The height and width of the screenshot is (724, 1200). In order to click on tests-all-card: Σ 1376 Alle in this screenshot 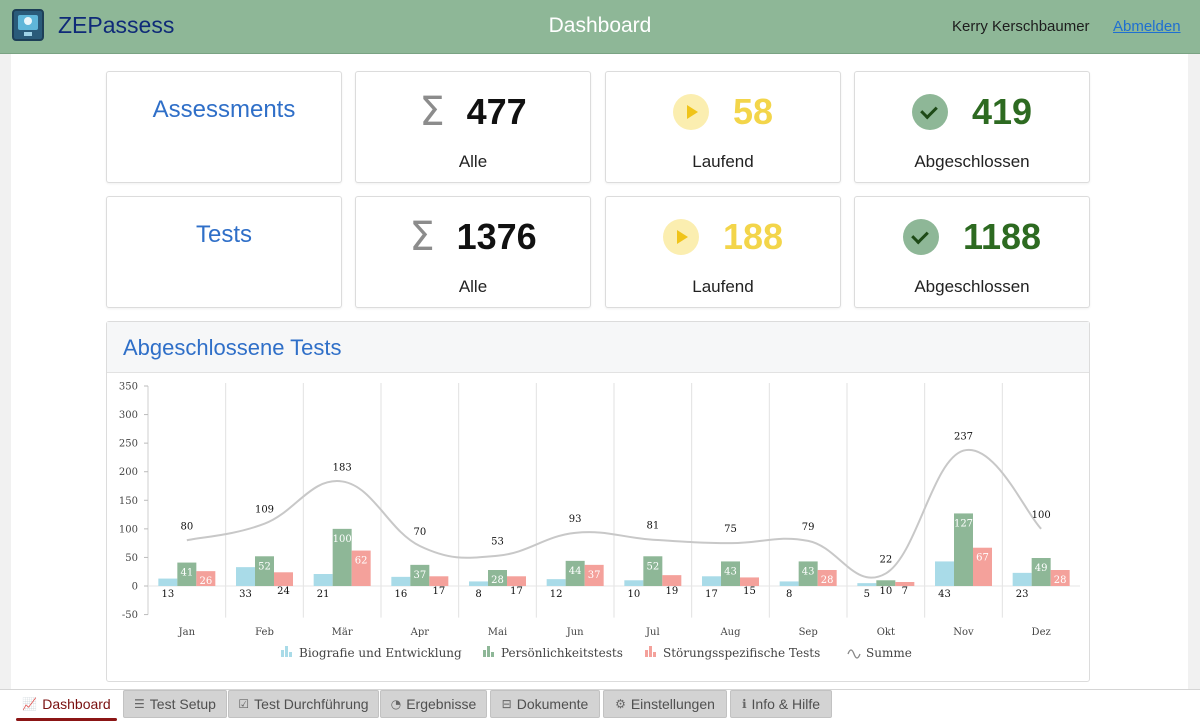, I will do `click(473, 252)`.